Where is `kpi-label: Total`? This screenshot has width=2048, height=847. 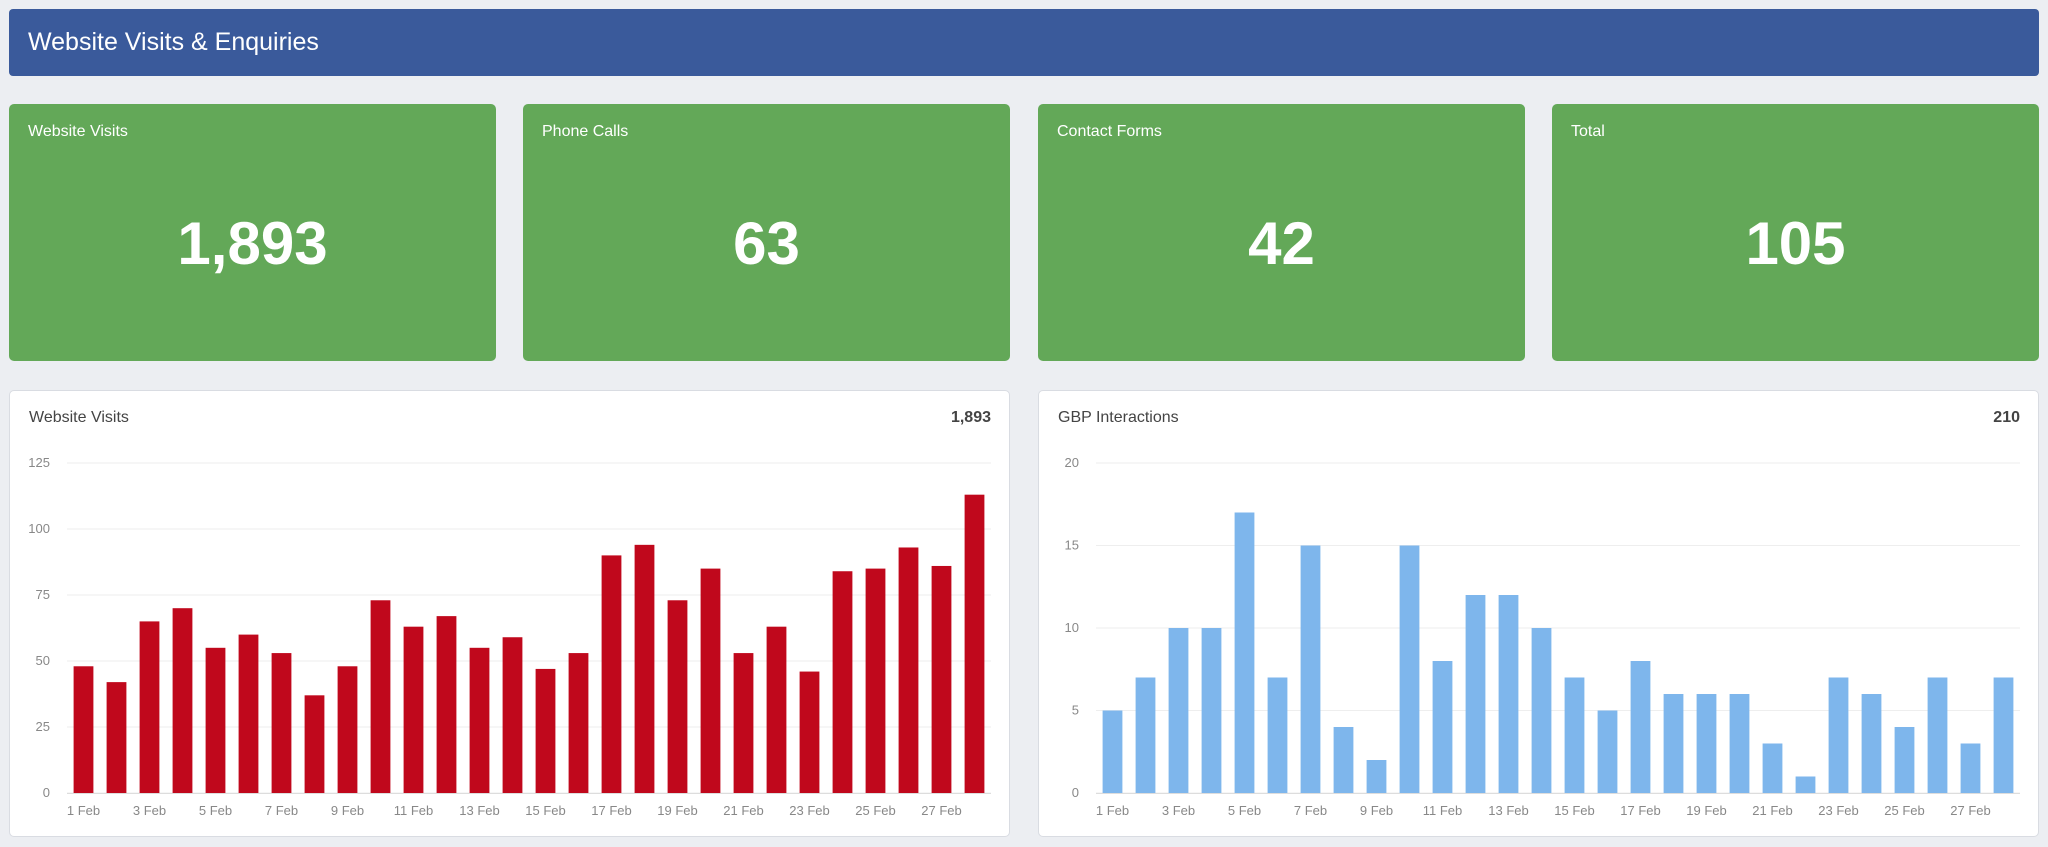
kpi-label: Total is located at coordinates (1588, 131).